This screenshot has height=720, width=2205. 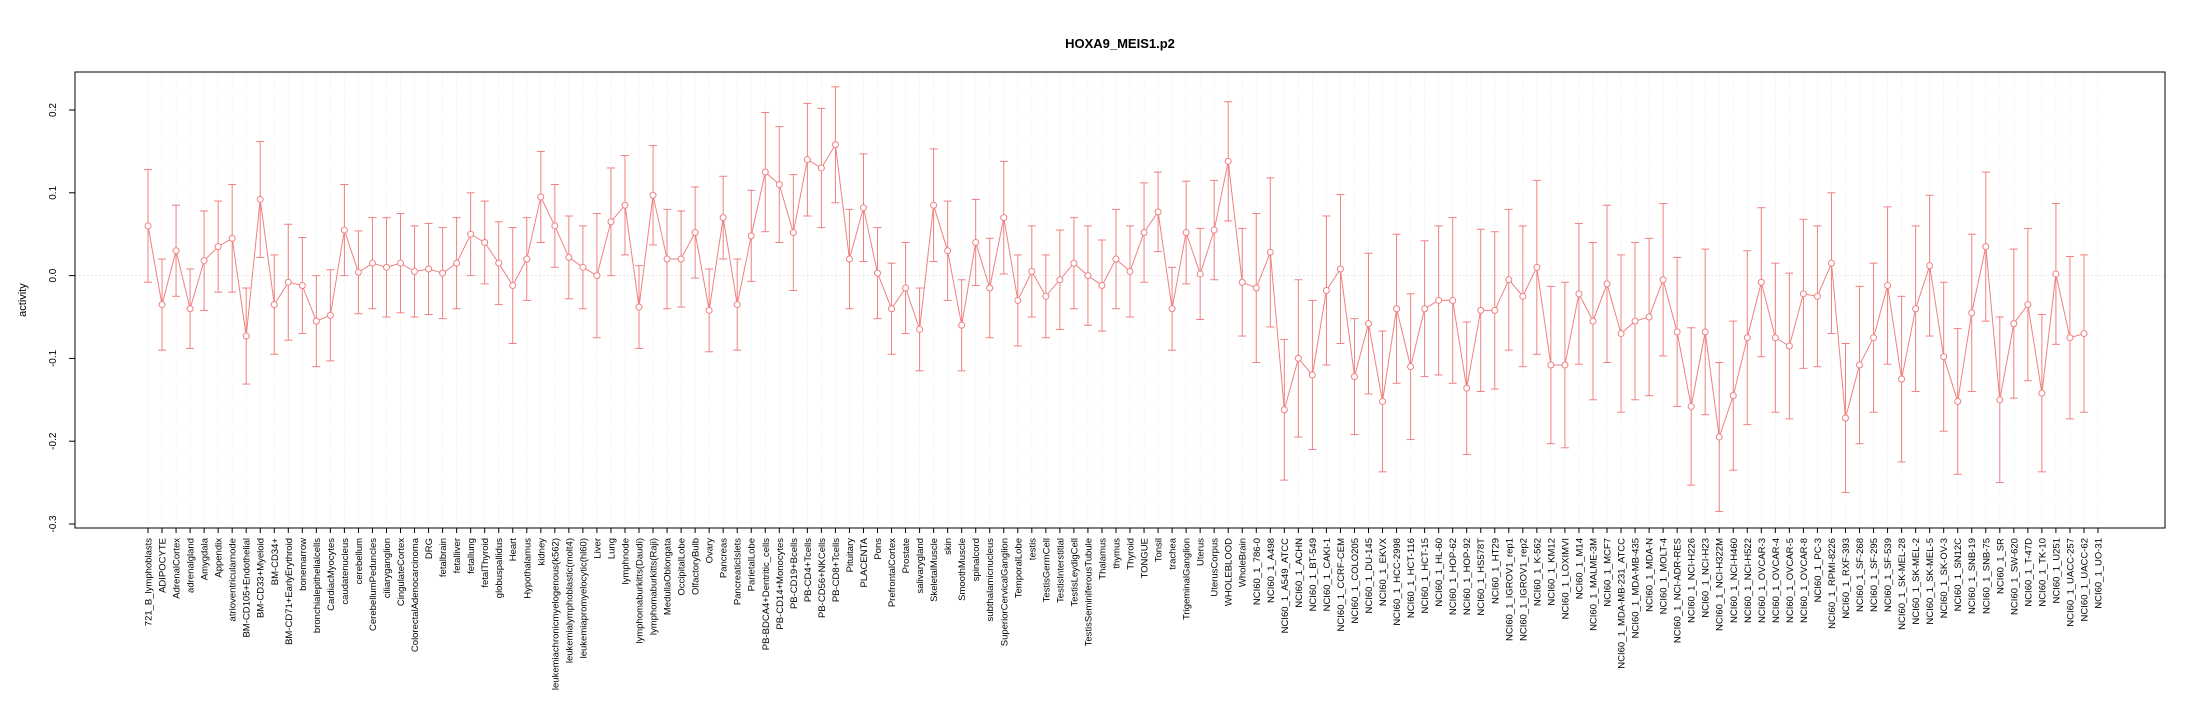 What do you see at coordinates (2042, 572) in the screenshot?
I see `x-tick-label: NCI60_1_TK-10` at bounding box center [2042, 572].